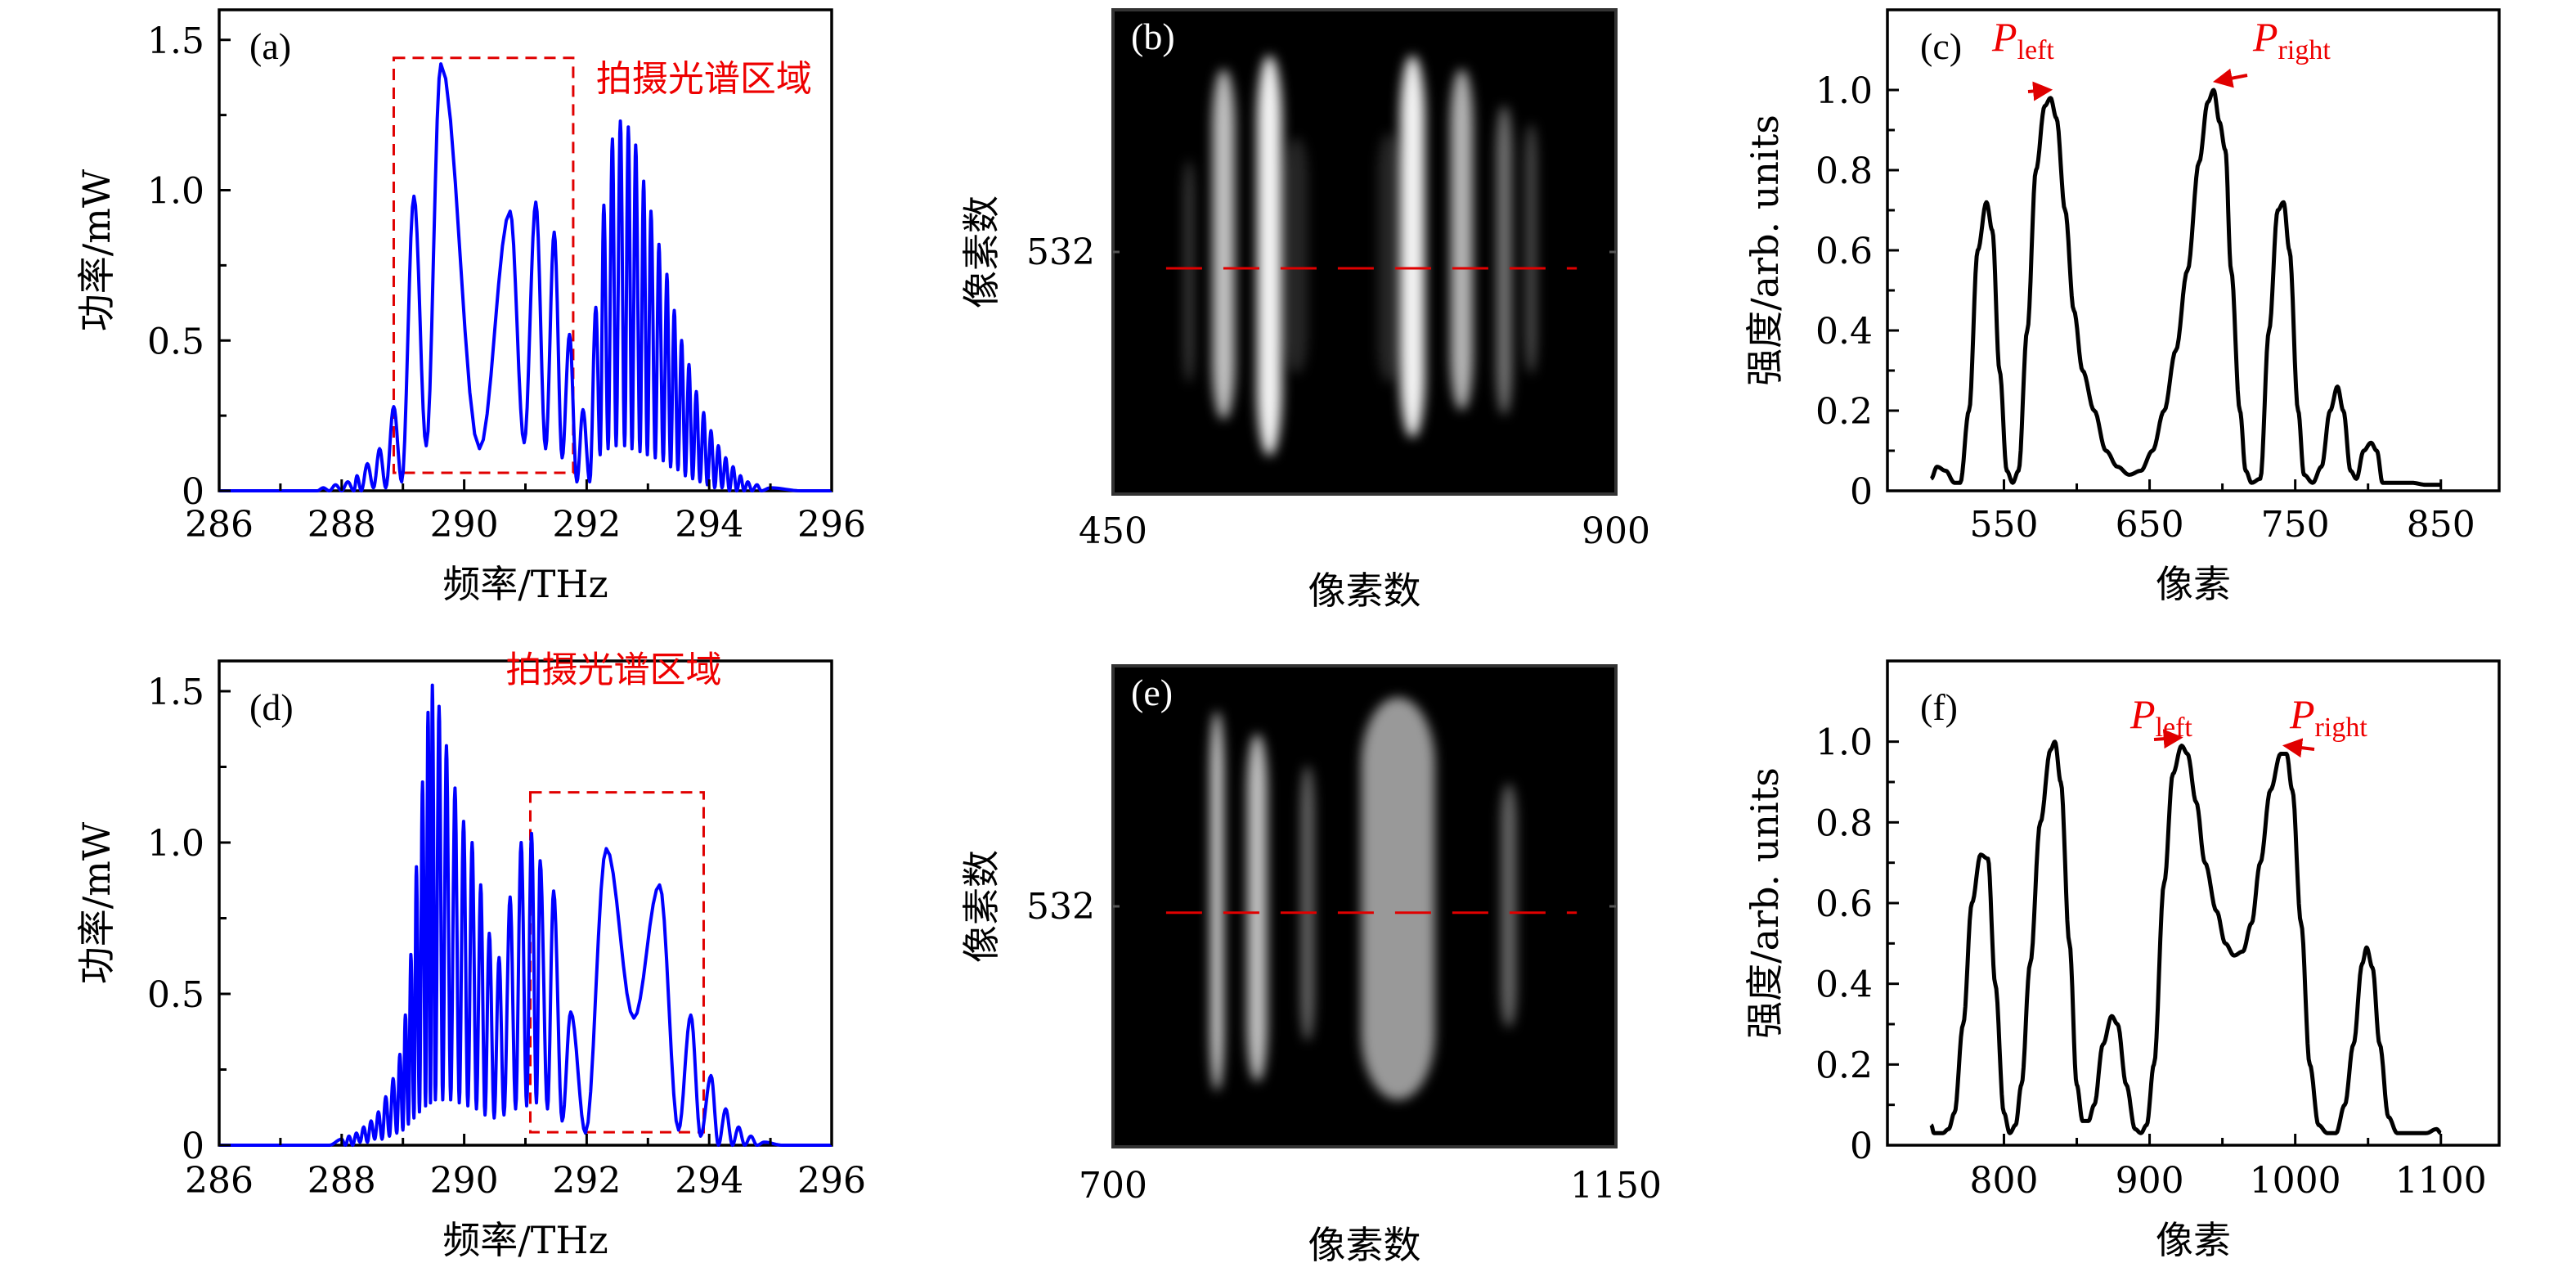 The width and height of the screenshot is (2576, 1272). I want to click on x-tick-label: 1000, so click(2295, 1181).